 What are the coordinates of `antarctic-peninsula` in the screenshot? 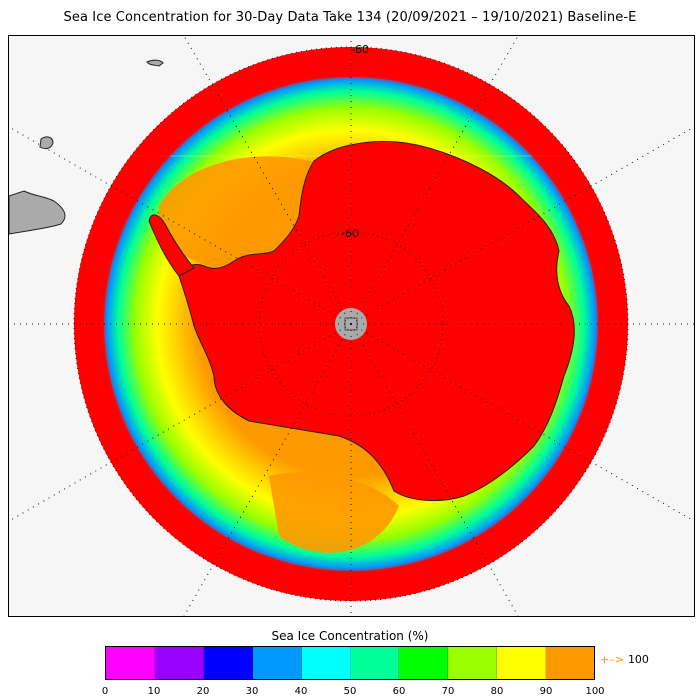 It's located at (171, 245).